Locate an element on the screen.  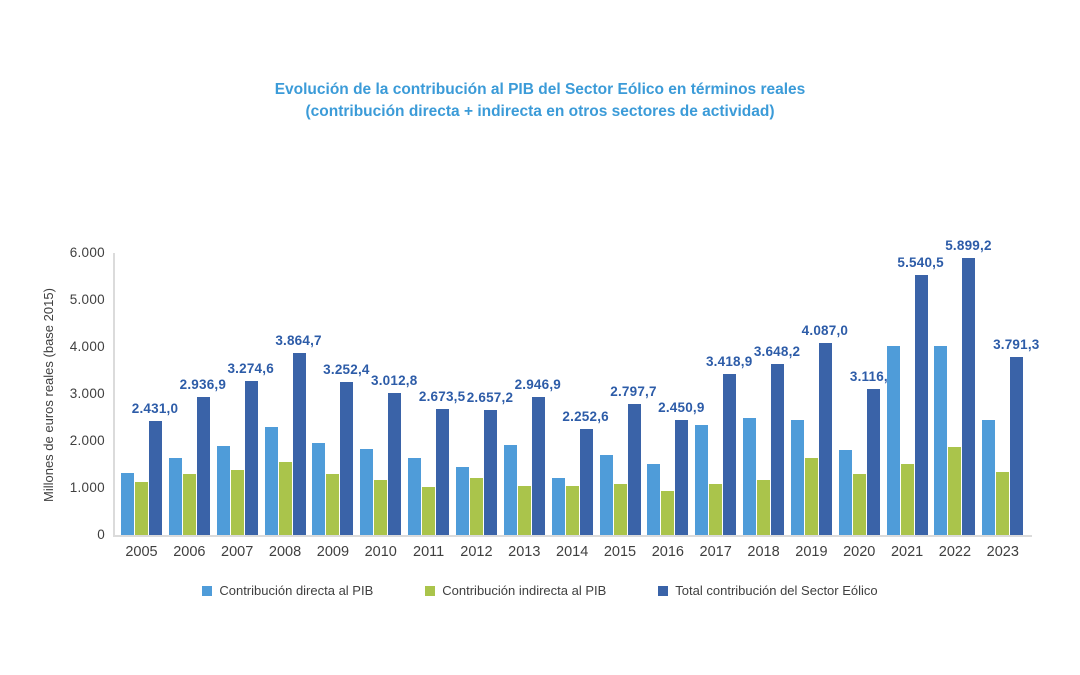
x-tick-year: 2005 is located at coordinates (141, 552).